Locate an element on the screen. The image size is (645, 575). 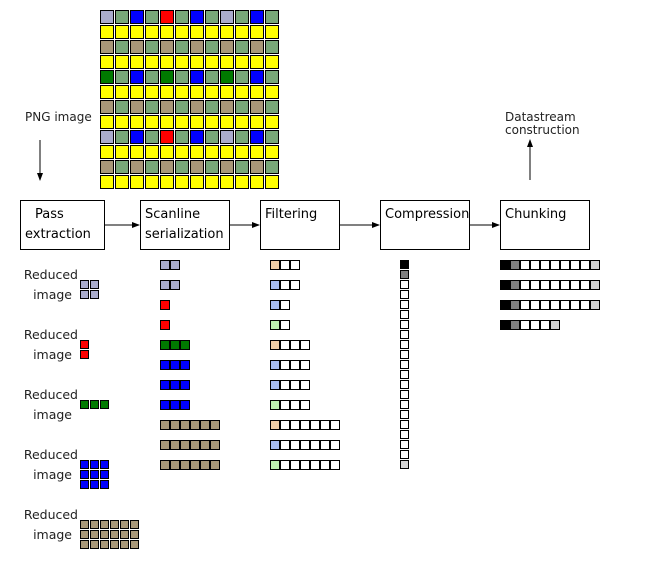
label-line: Reduced is located at coordinates (50, 514).